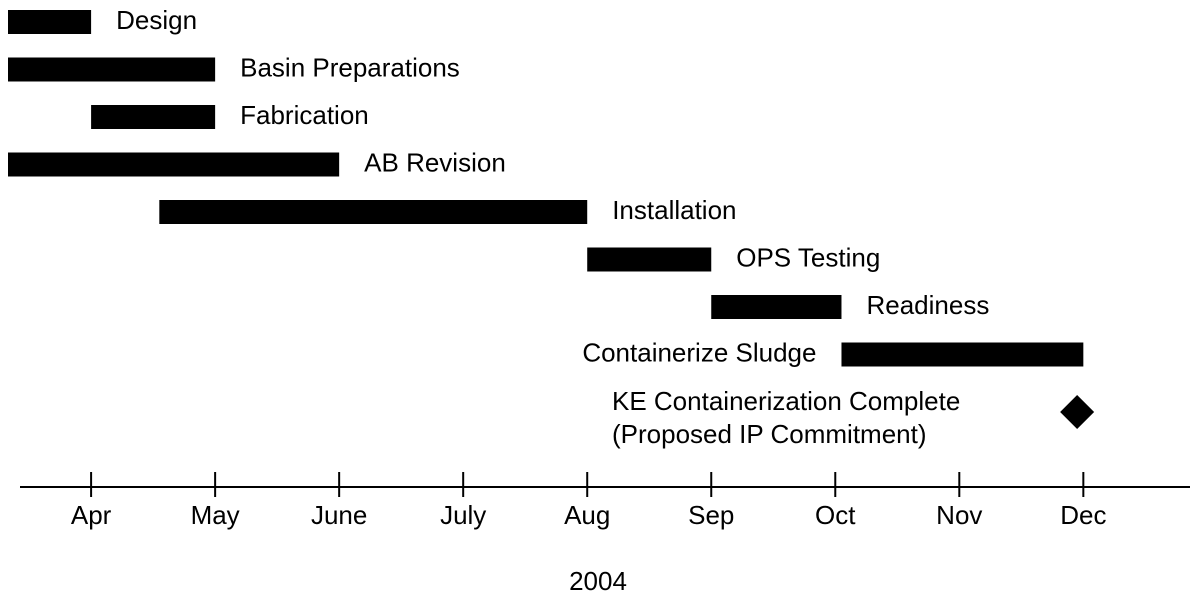  Describe the element at coordinates (786, 401) in the screenshot. I see `milestone-label: KE Containerization Complete` at that location.